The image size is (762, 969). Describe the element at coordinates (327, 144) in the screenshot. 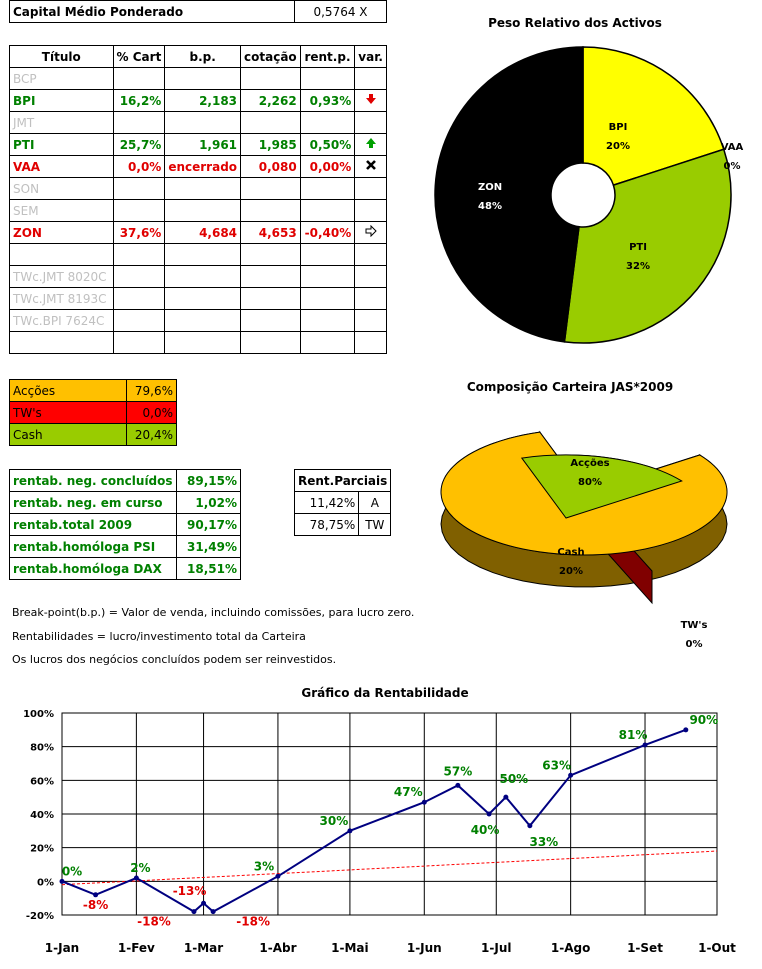

I see `cell-rent: 0,50%` at that location.